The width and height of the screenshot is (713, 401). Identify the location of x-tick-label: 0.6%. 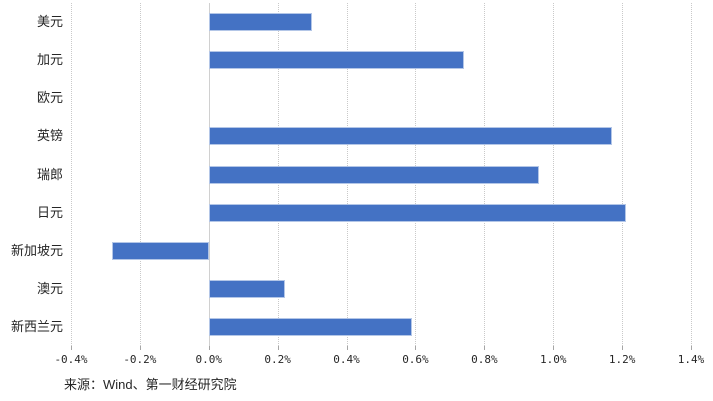
(415, 359).